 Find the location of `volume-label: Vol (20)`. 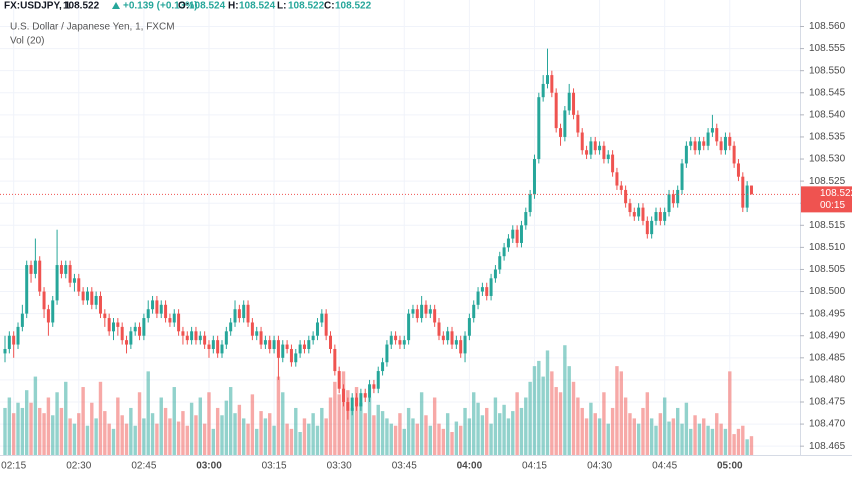

volume-label: Vol (20) is located at coordinates (27, 41).